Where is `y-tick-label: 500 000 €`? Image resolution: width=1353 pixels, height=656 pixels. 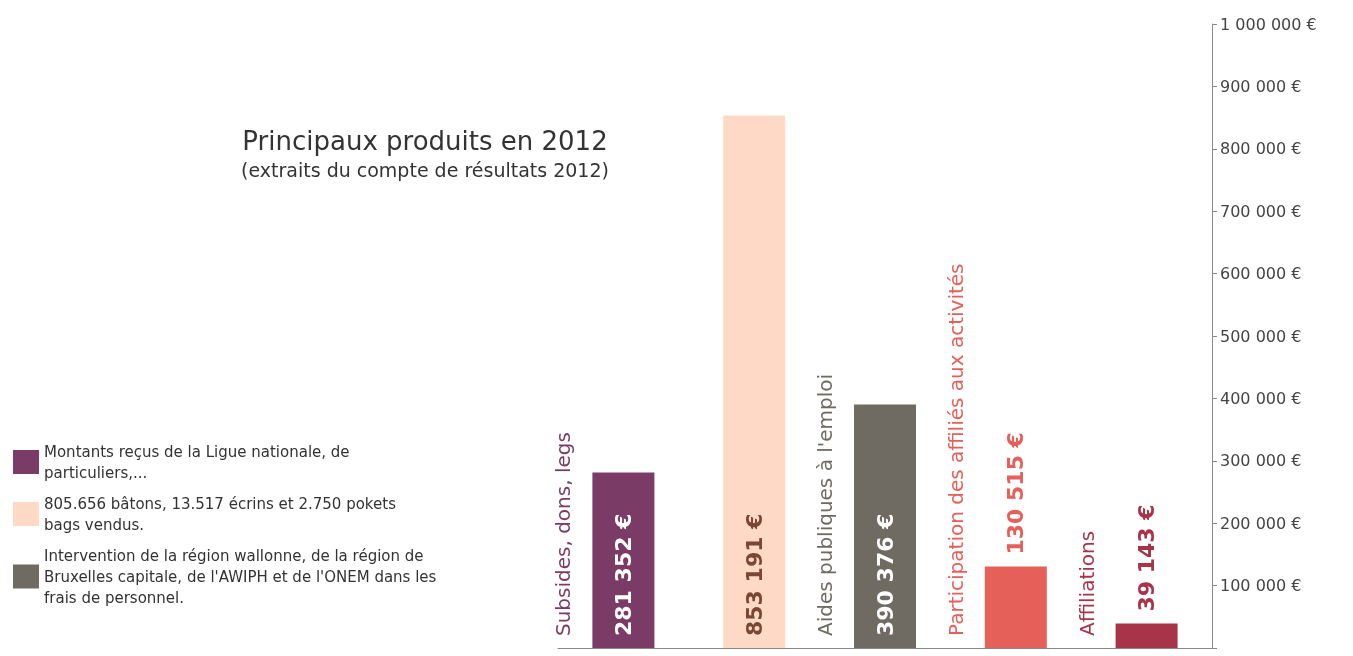 y-tick-label: 500 000 € is located at coordinates (1261, 336).